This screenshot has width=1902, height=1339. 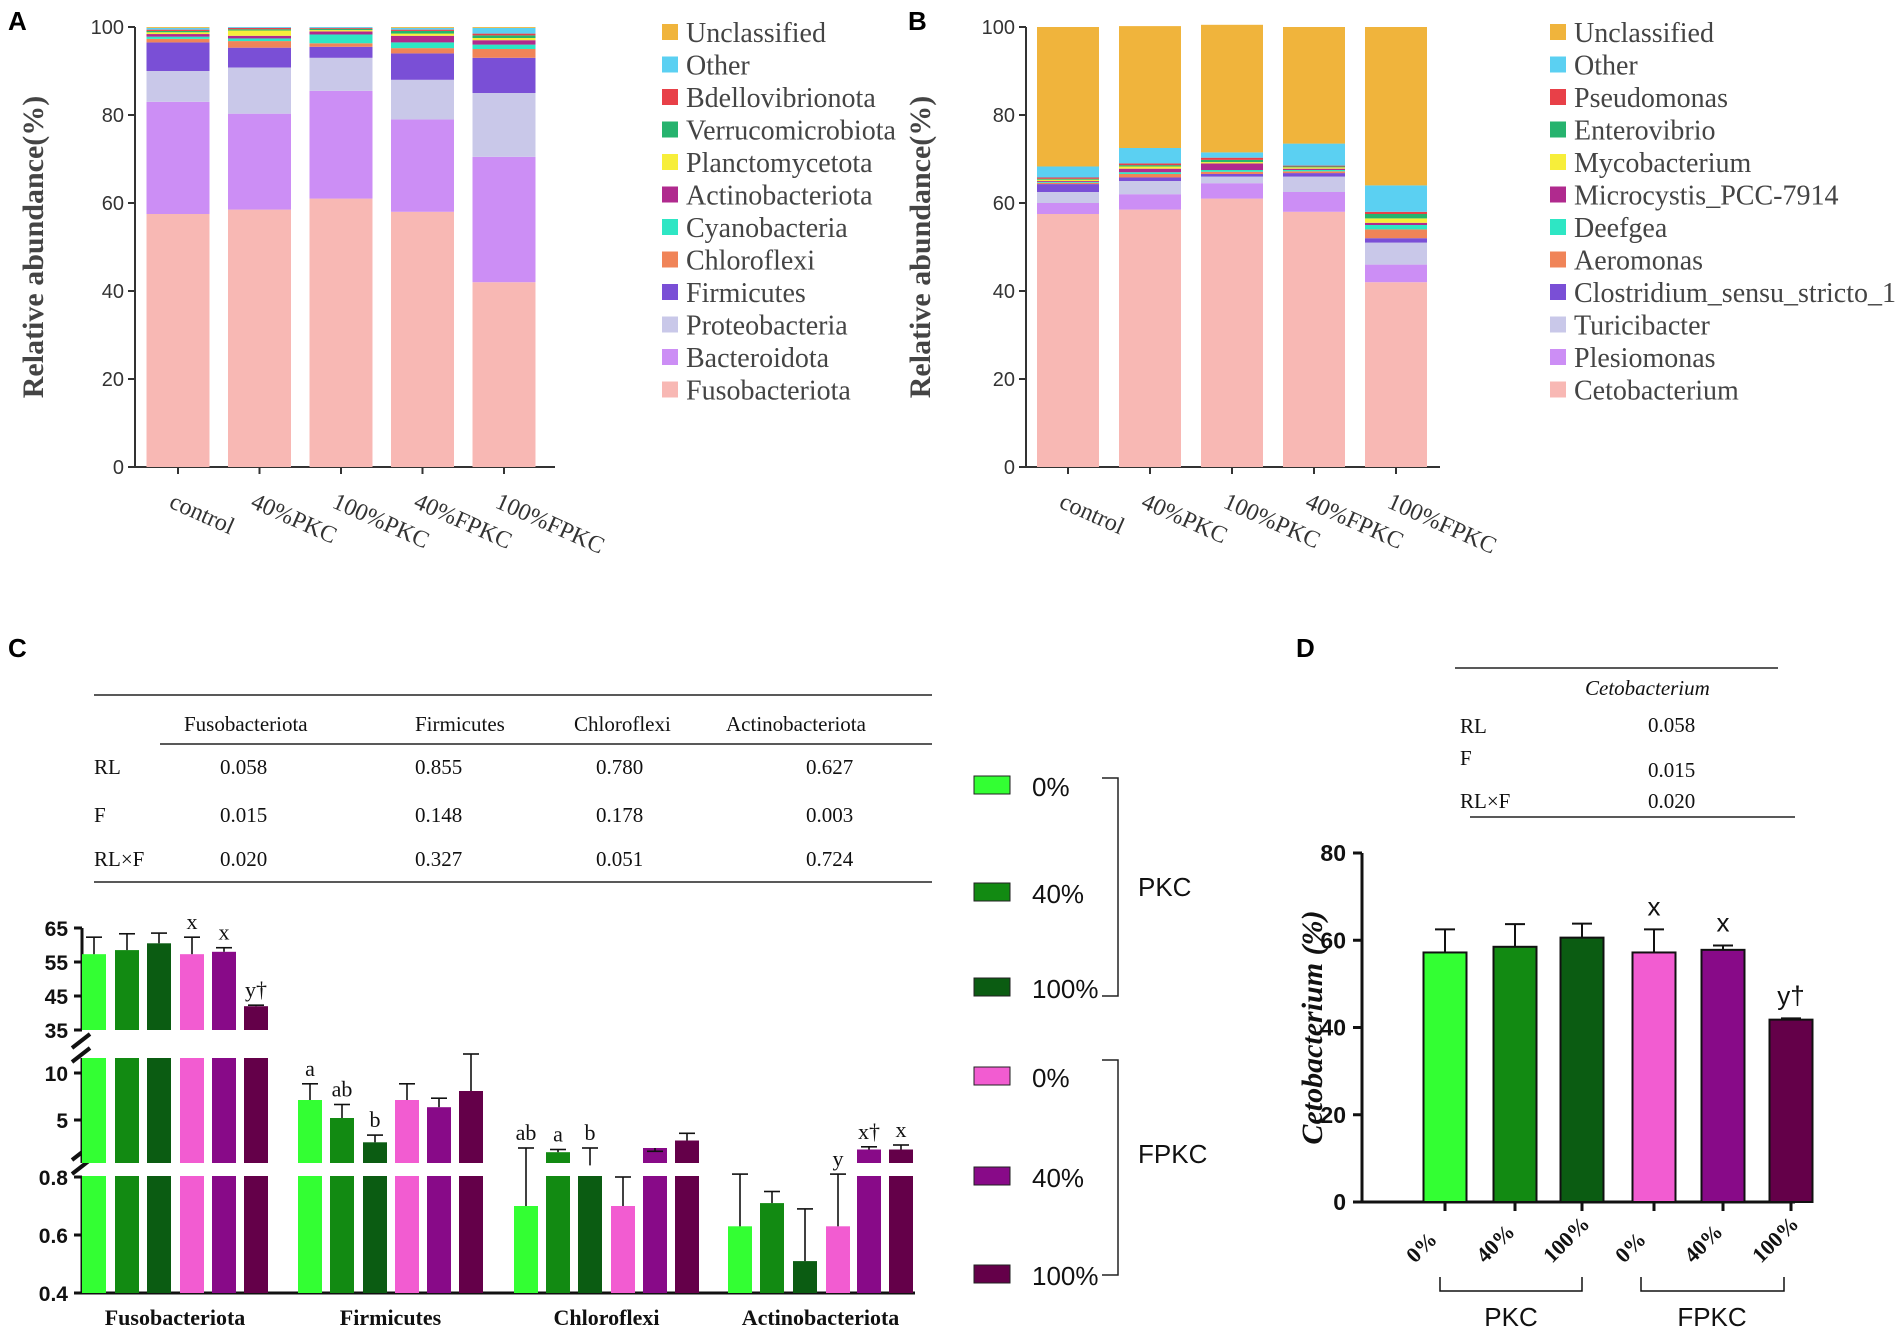 I want to click on panel-letter-d: D, so click(x=1305, y=648).